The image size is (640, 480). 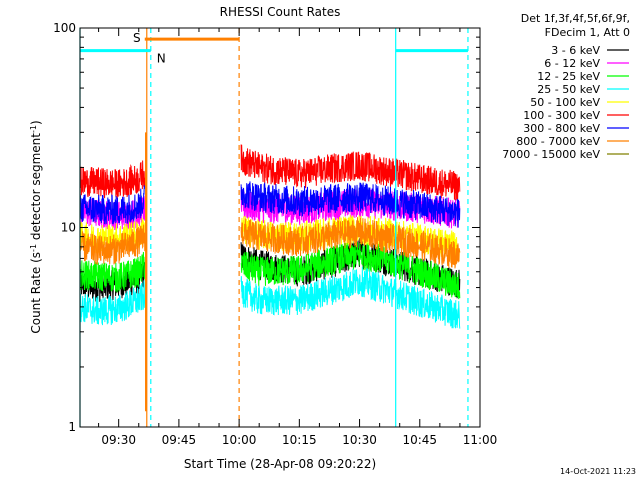 I want to click on legend-label-2: 12 - 25 keV, so click(x=568, y=76).